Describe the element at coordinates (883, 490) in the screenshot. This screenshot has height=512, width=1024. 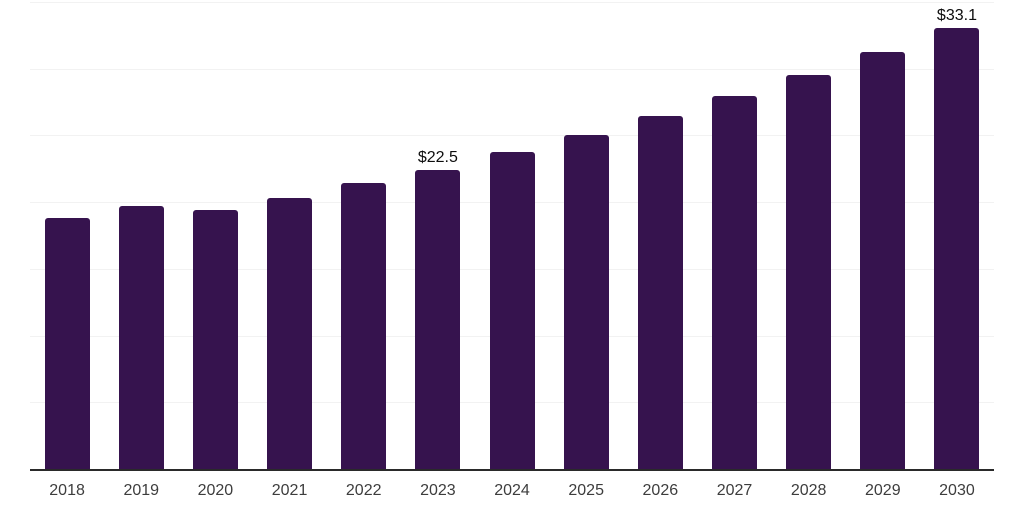
I see `x-tick-label-2029: 2029` at that location.